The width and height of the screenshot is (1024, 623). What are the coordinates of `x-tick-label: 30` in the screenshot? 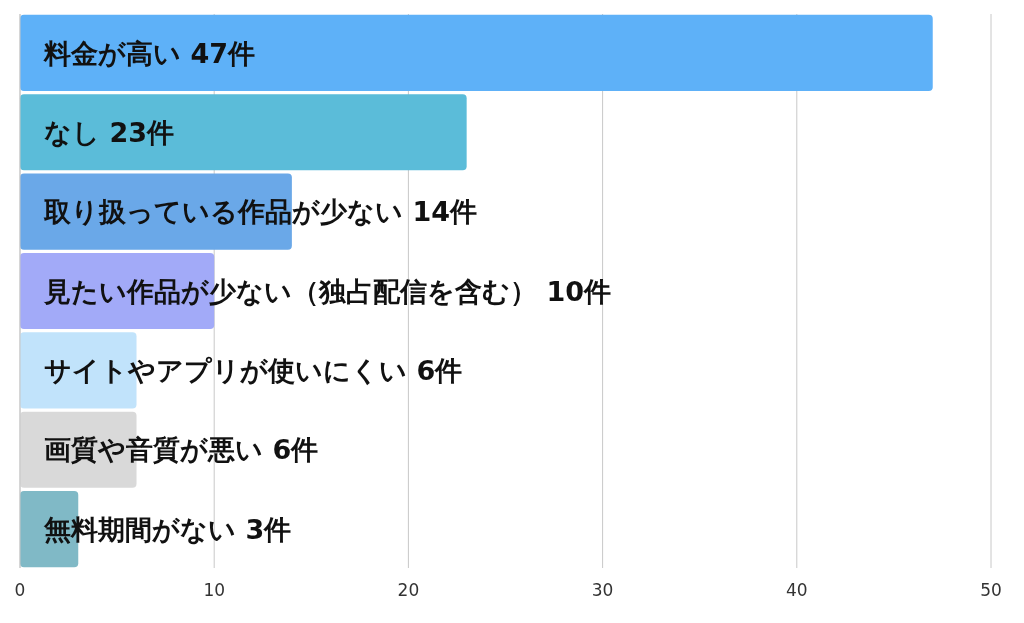 It's located at (602, 590).